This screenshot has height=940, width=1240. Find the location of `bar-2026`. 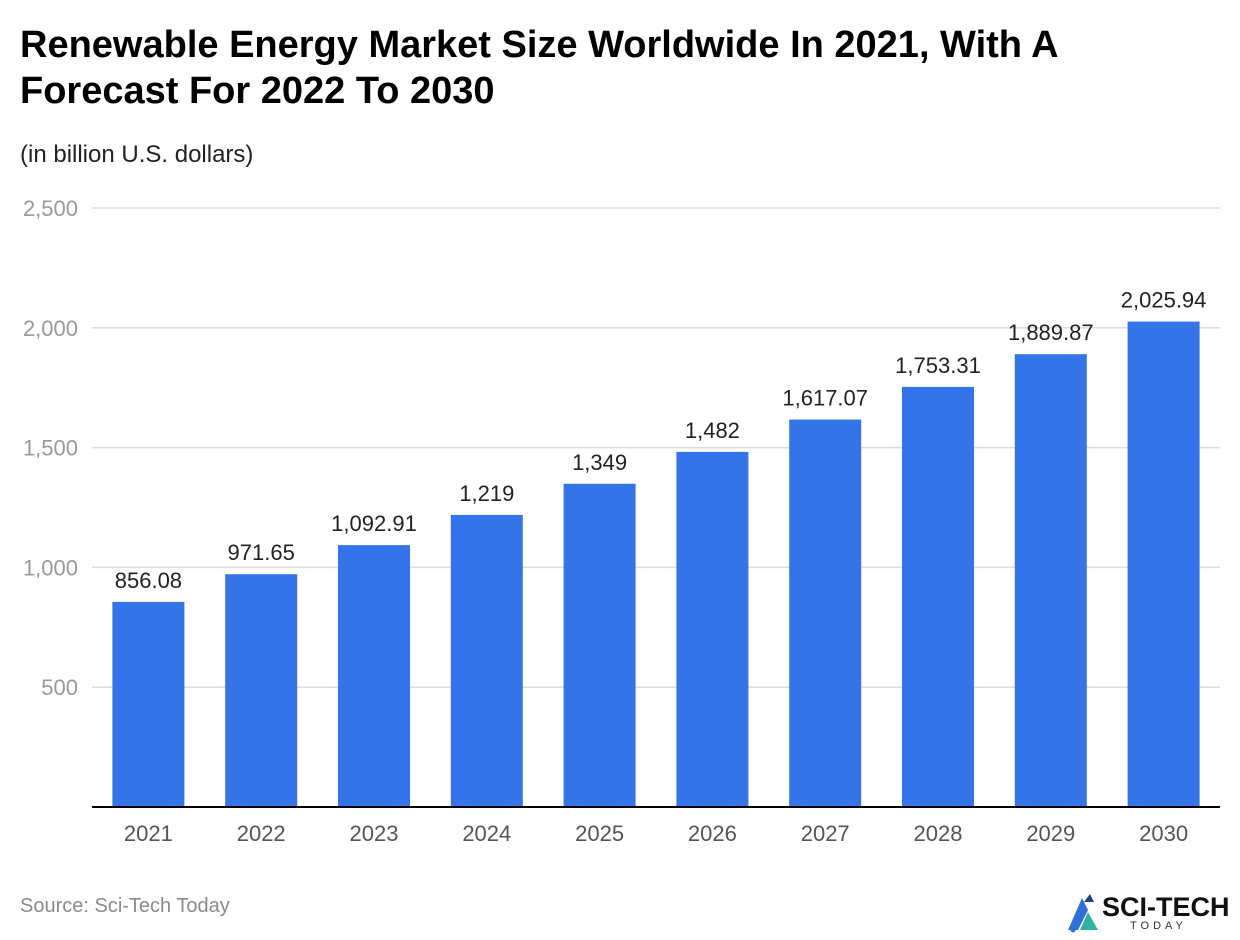

bar-2026 is located at coordinates (712, 629).